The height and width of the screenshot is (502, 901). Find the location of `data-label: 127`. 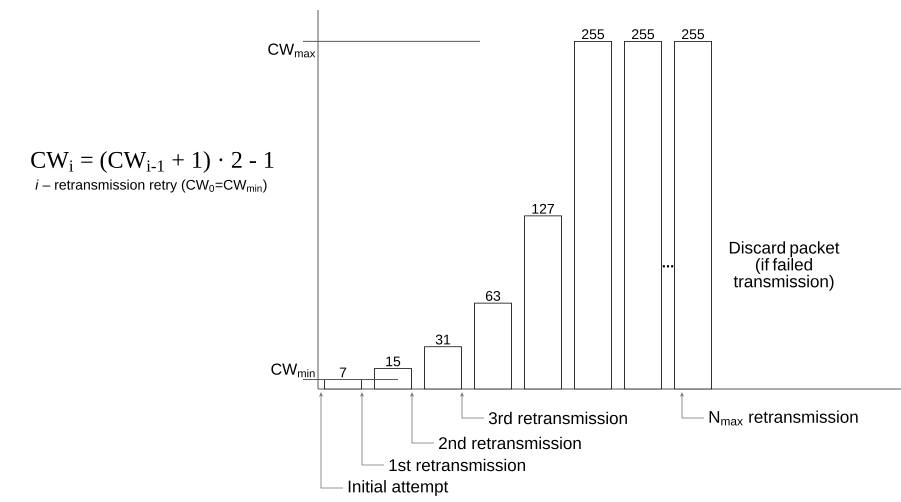

data-label: 127 is located at coordinates (543, 209).